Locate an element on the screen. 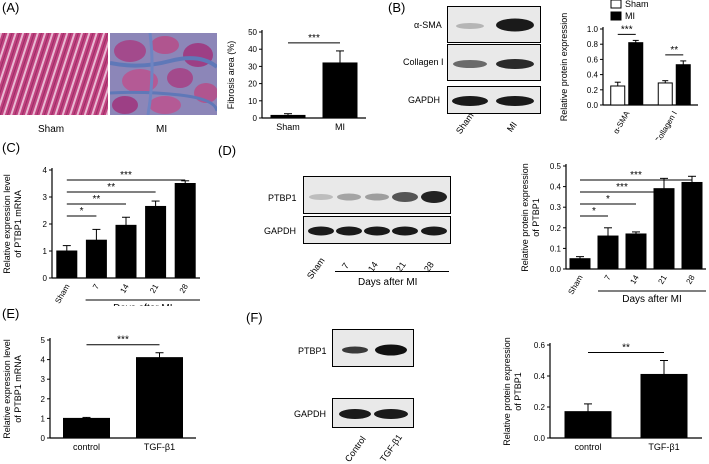 The width and height of the screenshot is (709, 464). x-group-label: Days after MI is located at coordinates (142, 304).